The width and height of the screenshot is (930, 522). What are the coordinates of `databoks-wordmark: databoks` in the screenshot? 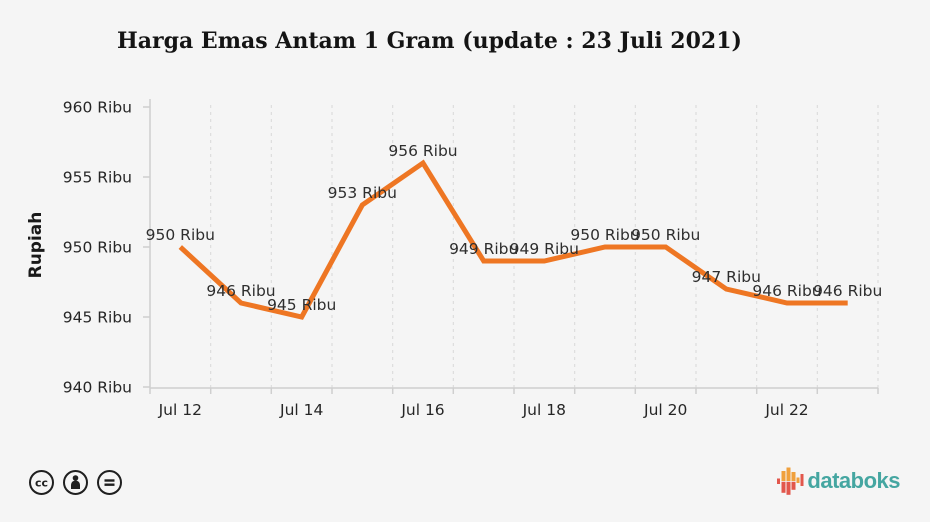 It's located at (853, 480).